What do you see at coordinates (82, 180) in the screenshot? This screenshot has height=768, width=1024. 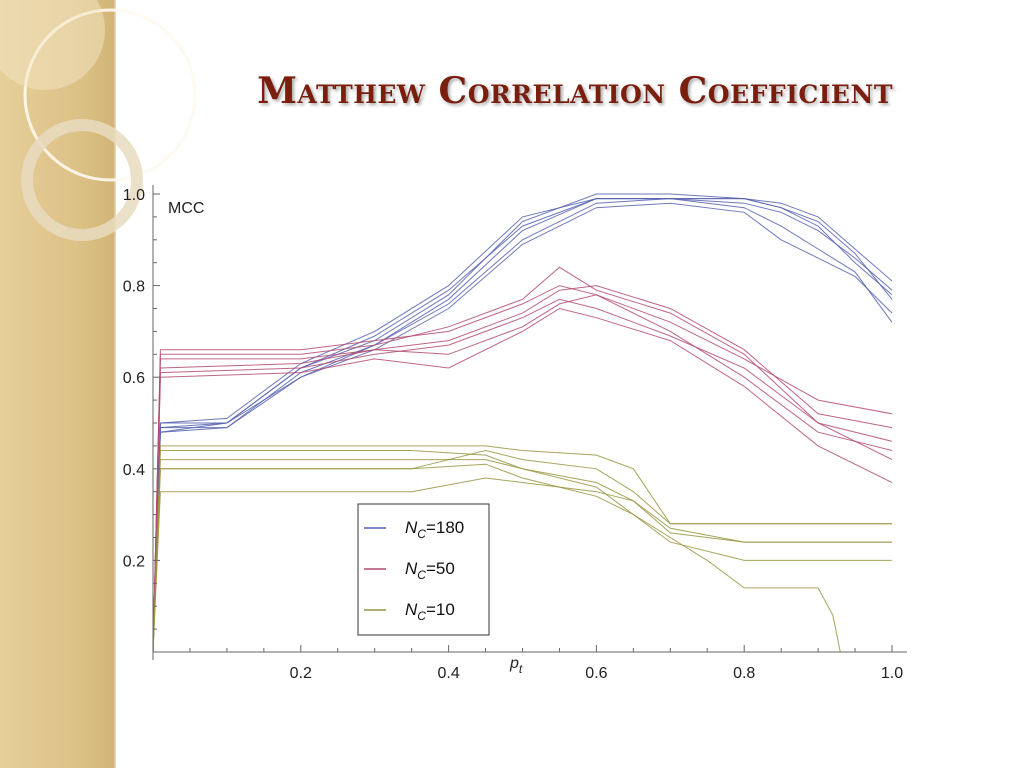 I see `deco-circle-small` at bounding box center [82, 180].